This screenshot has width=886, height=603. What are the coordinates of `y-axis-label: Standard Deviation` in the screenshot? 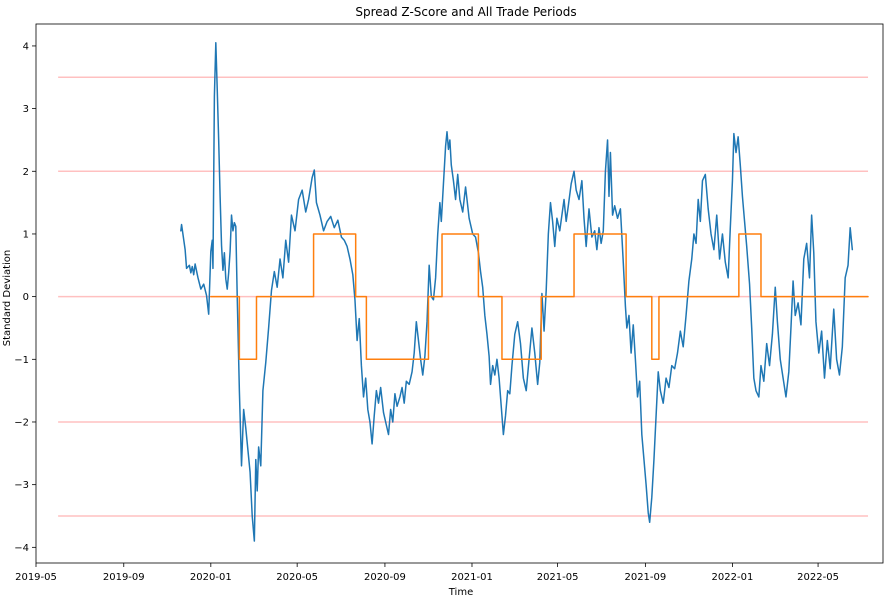 It's located at (7, 298).